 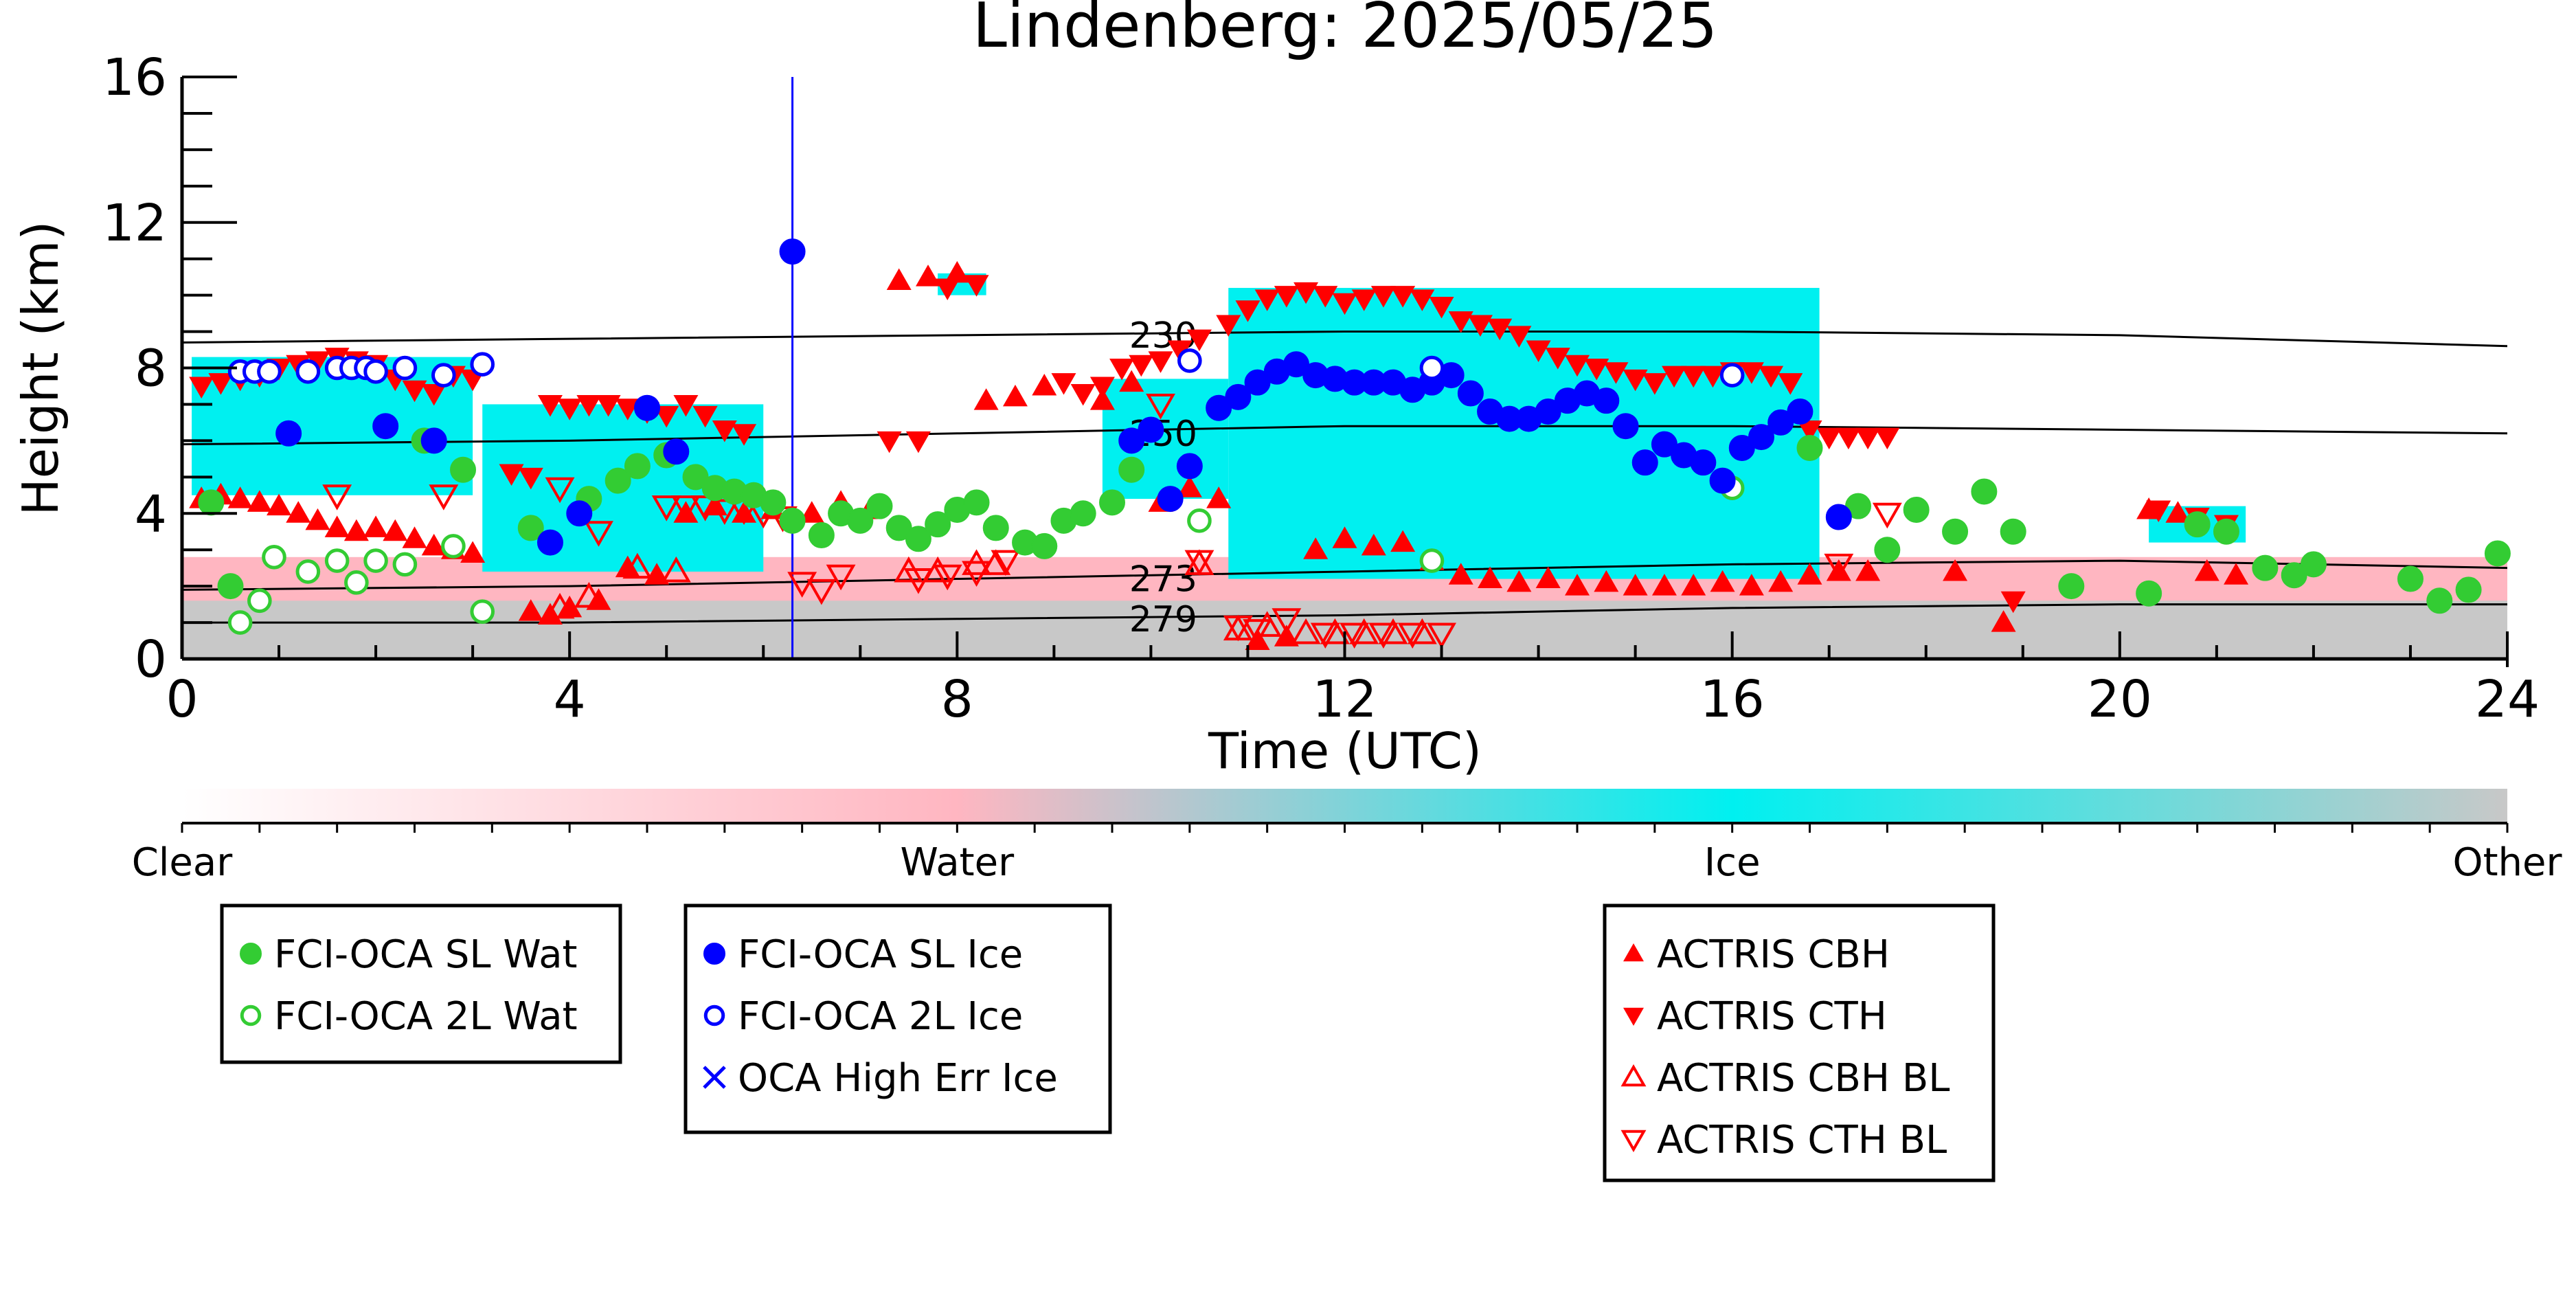 I want to click on y-tick-label: 12, so click(x=134, y=223).